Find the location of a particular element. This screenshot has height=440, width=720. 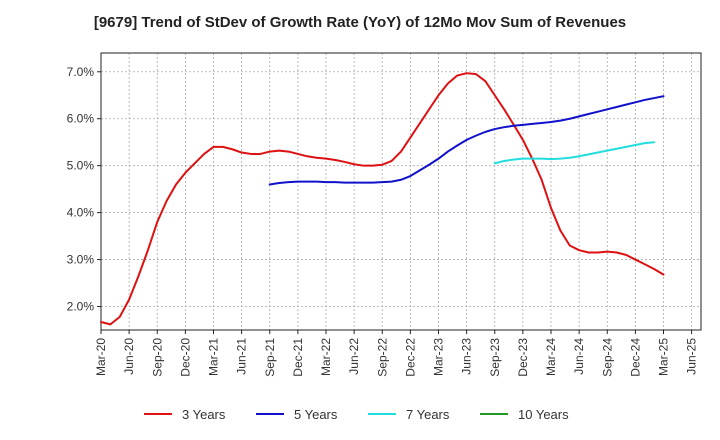

x-tick-label: Dec-23 is located at coordinates (523, 357).